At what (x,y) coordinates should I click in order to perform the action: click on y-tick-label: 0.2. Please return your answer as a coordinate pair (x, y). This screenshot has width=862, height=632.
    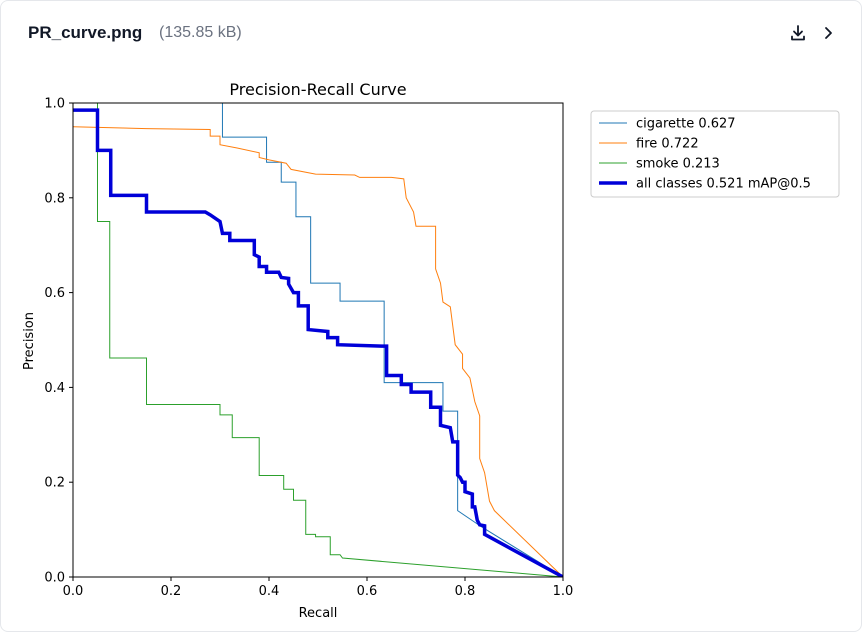
    Looking at the image, I should click on (54, 483).